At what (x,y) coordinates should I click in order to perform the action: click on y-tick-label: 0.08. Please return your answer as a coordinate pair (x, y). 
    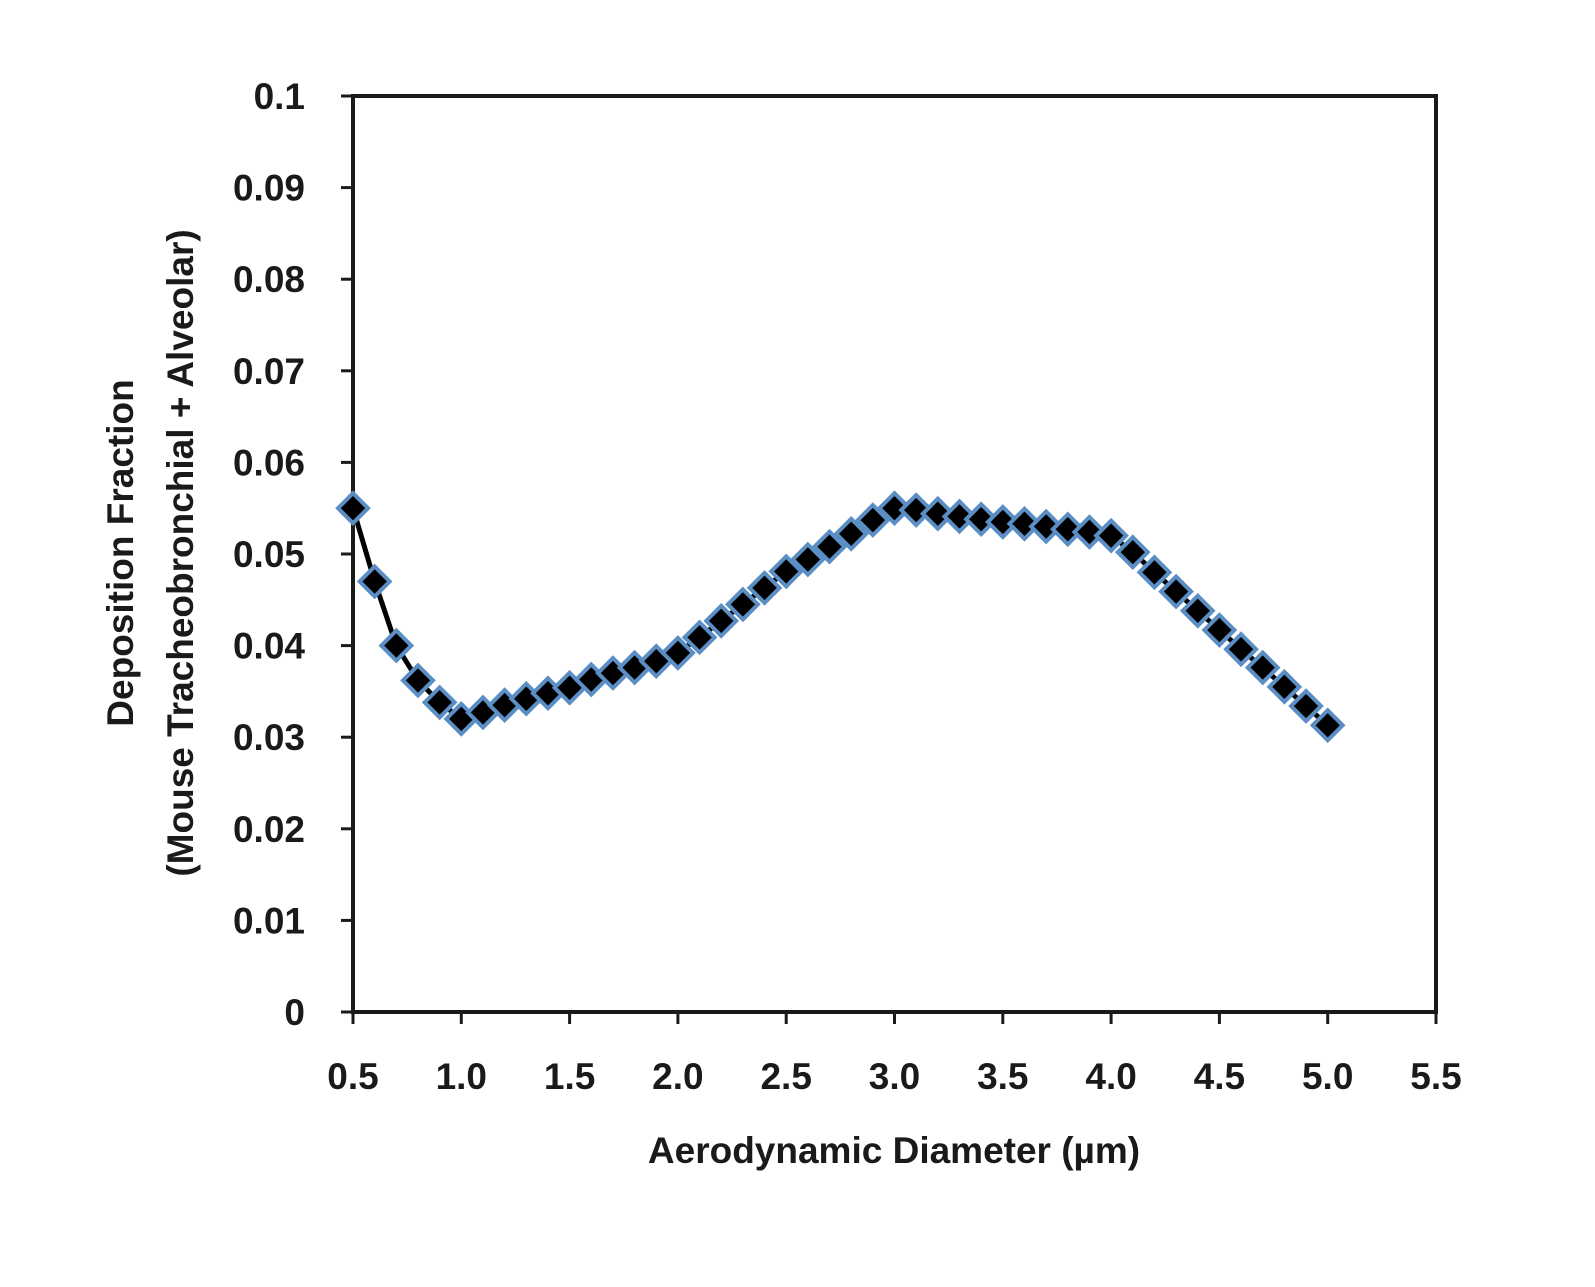
    Looking at the image, I should click on (269, 279).